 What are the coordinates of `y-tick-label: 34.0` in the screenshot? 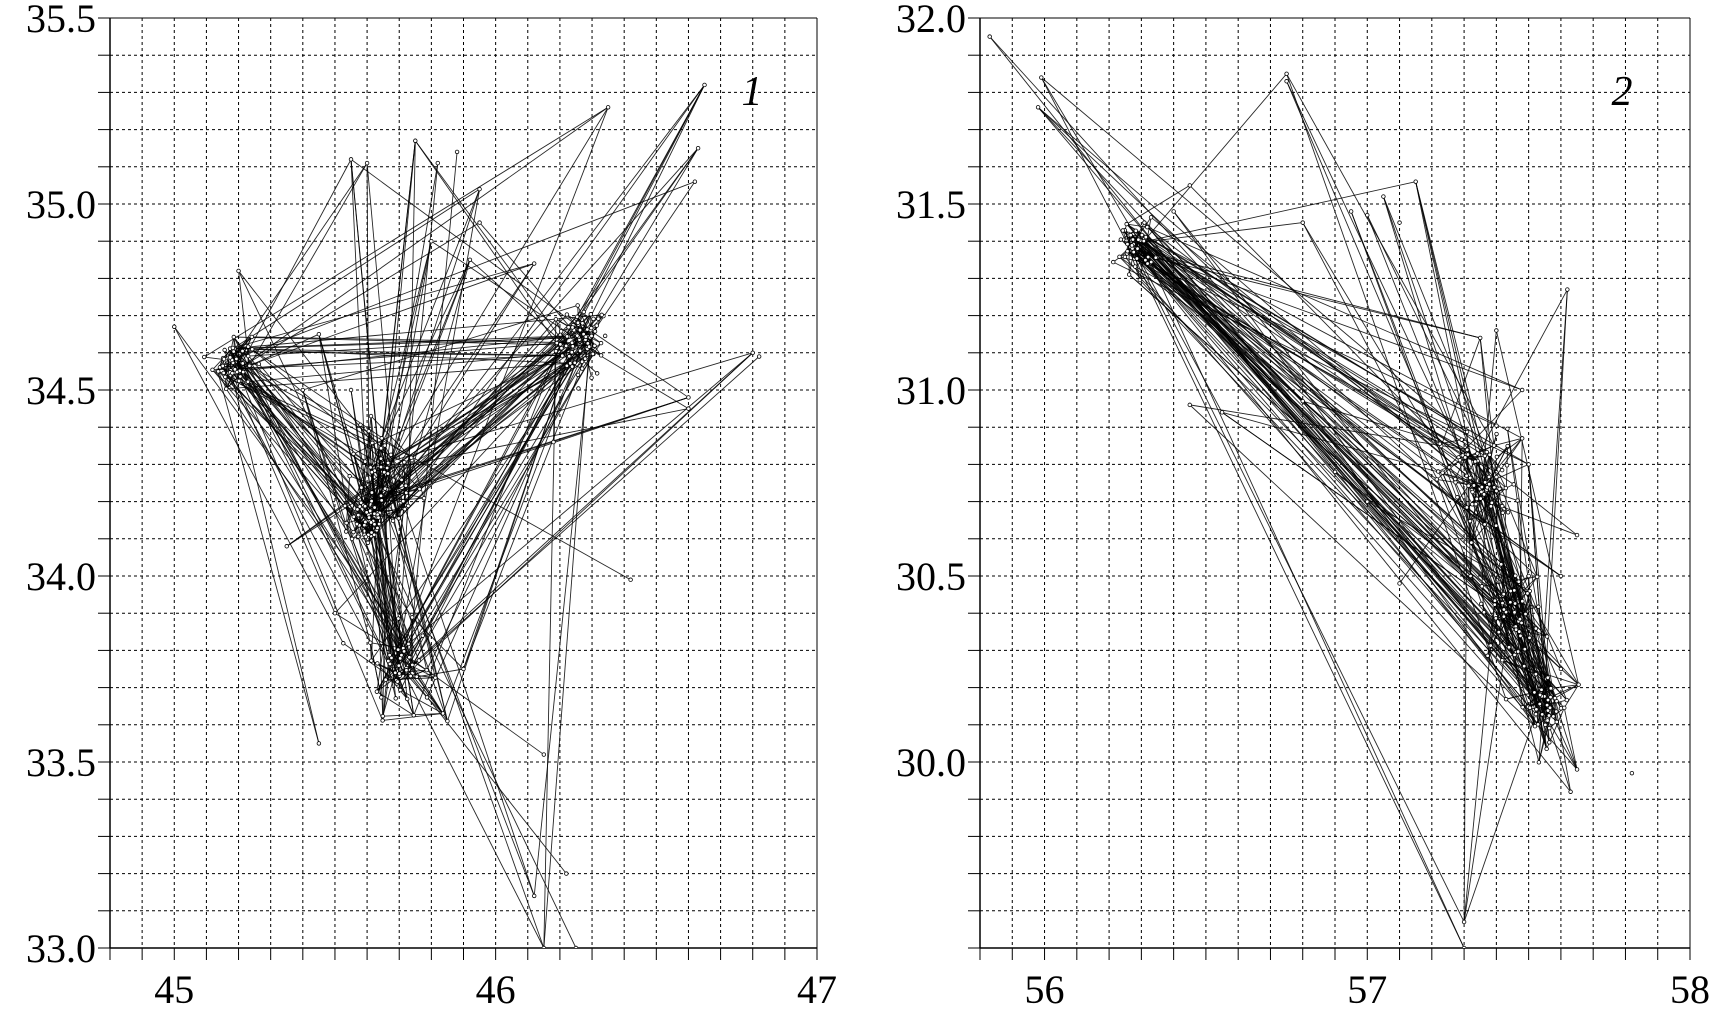 It's located at (61, 576).